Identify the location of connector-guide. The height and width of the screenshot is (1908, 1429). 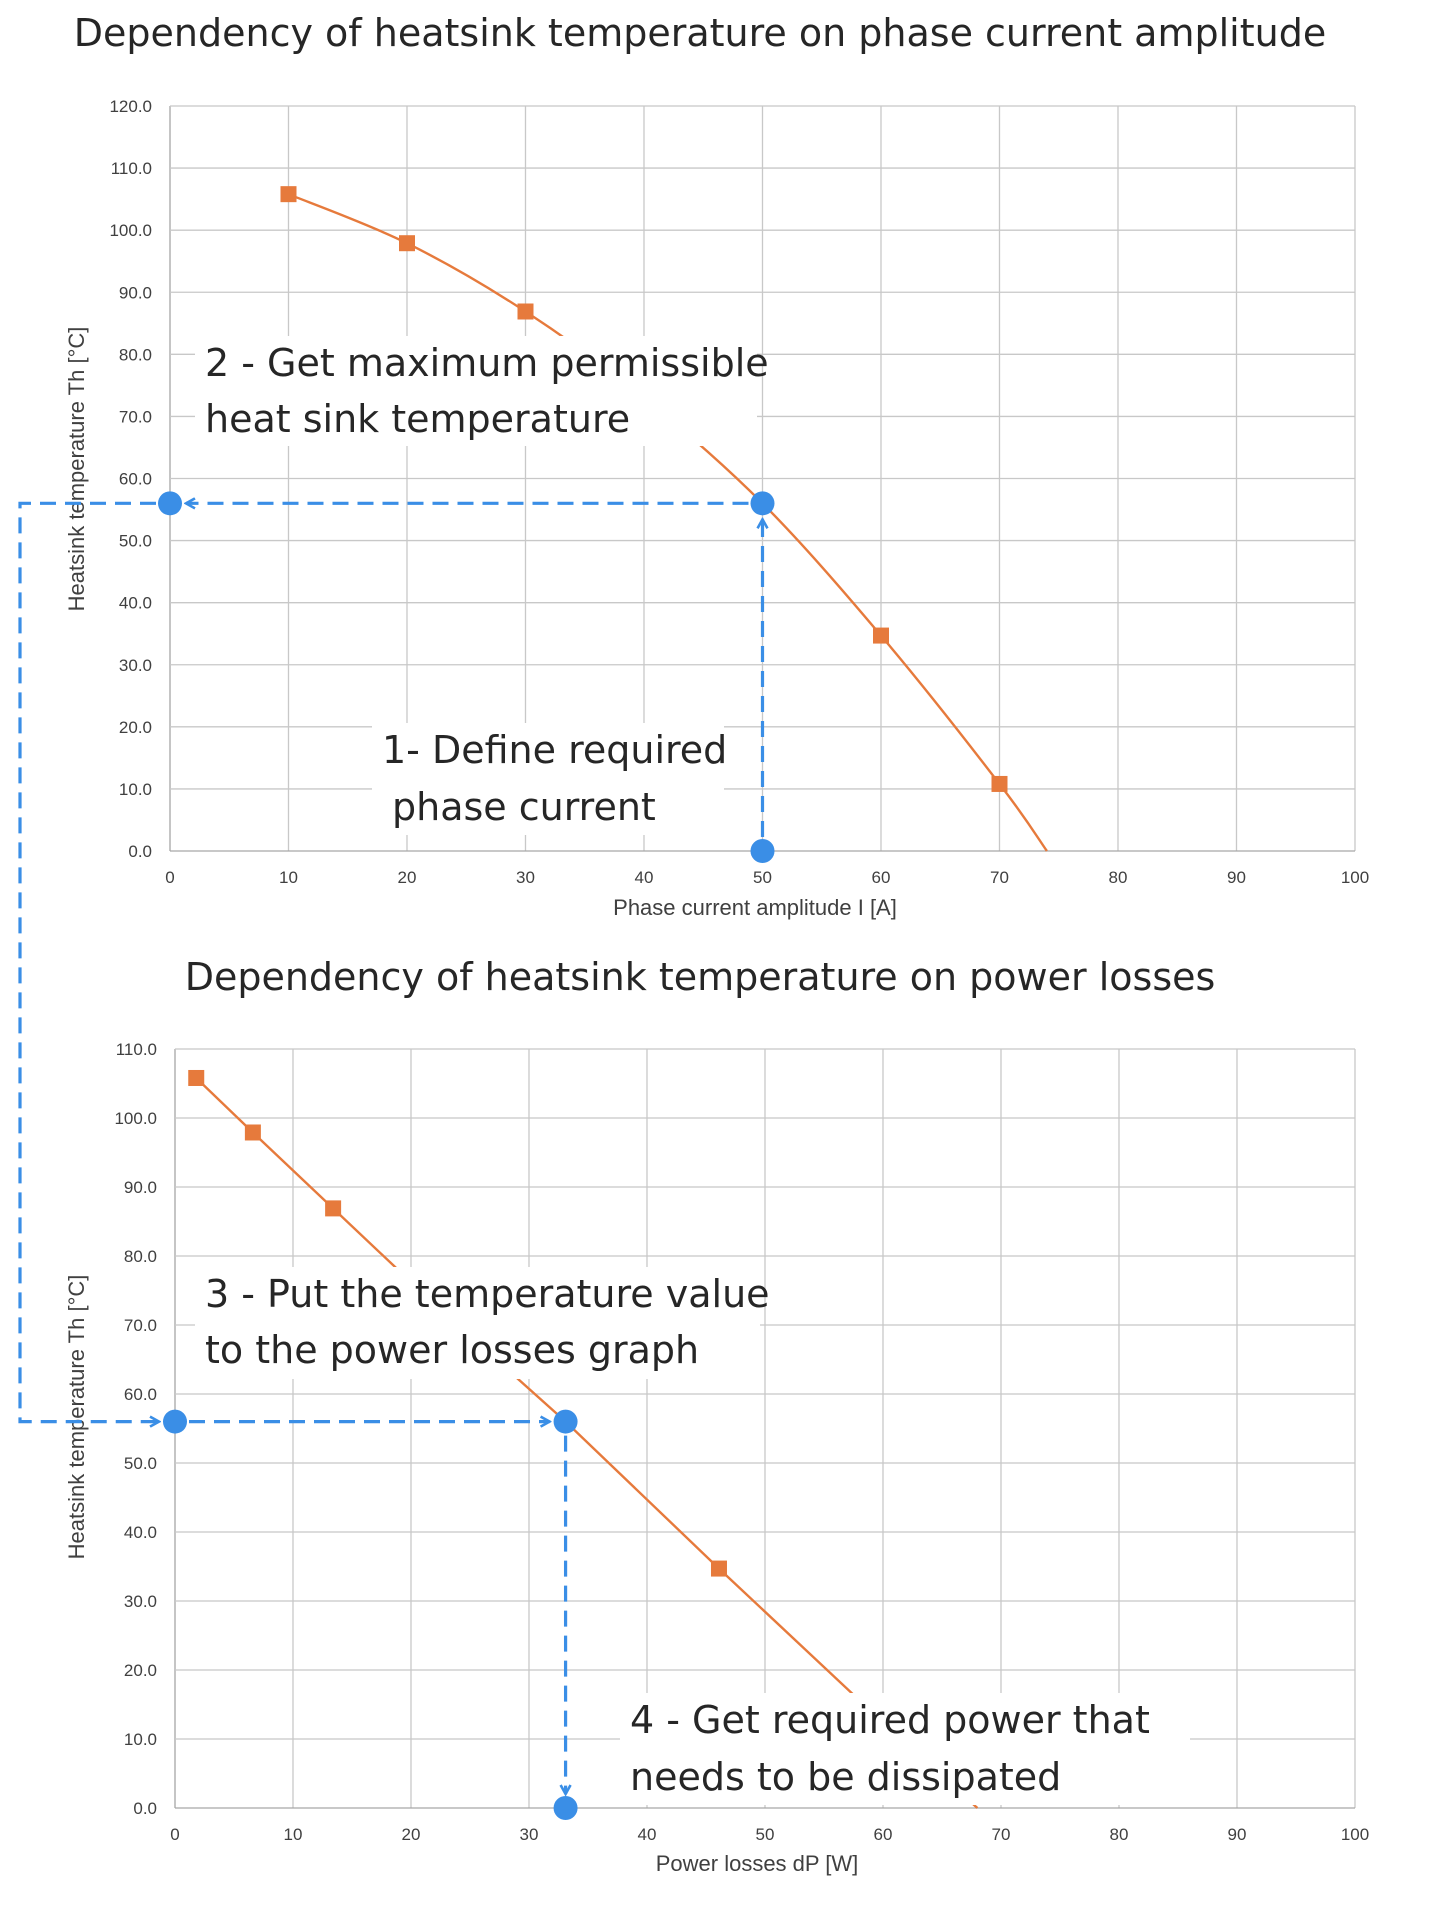
(88, 961).